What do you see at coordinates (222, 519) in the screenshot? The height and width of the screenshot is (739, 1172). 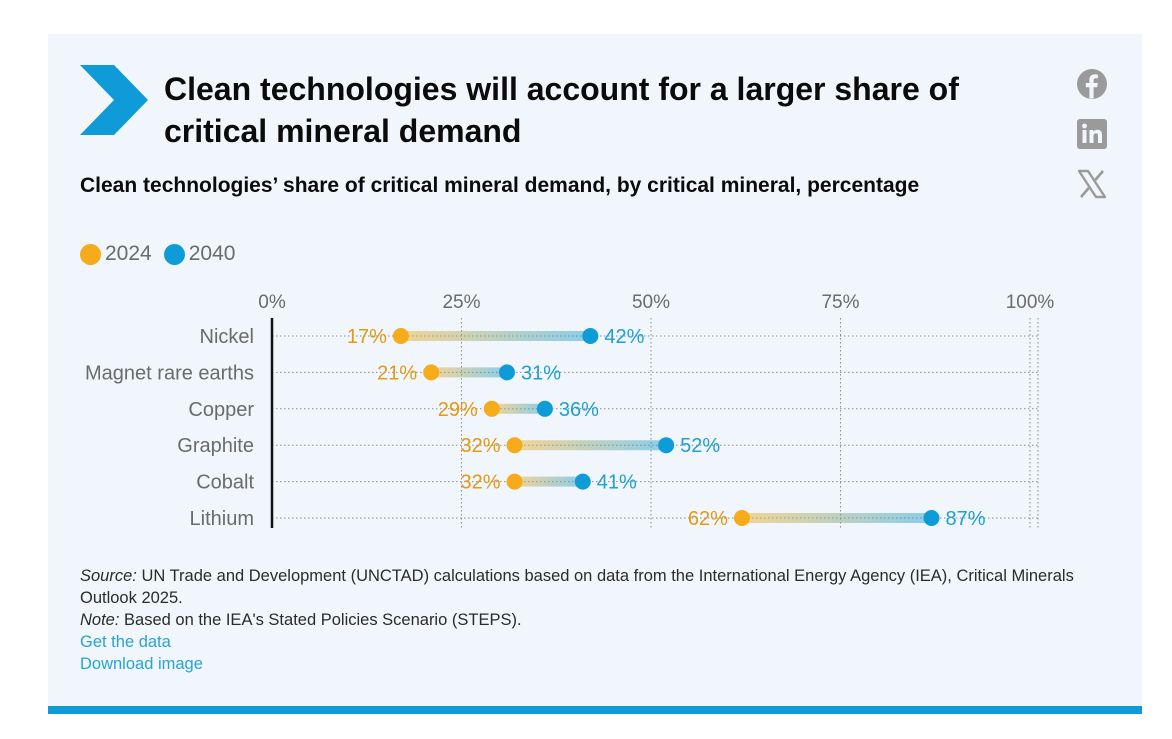 I see `category-label-lithium: Lithium` at bounding box center [222, 519].